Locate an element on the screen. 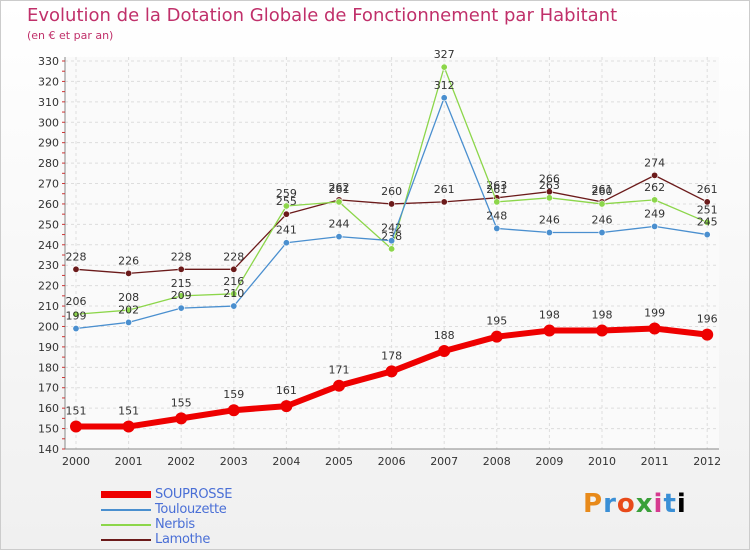 The width and height of the screenshot is (750, 550). legend-item: Toulouzette is located at coordinates (166, 509).